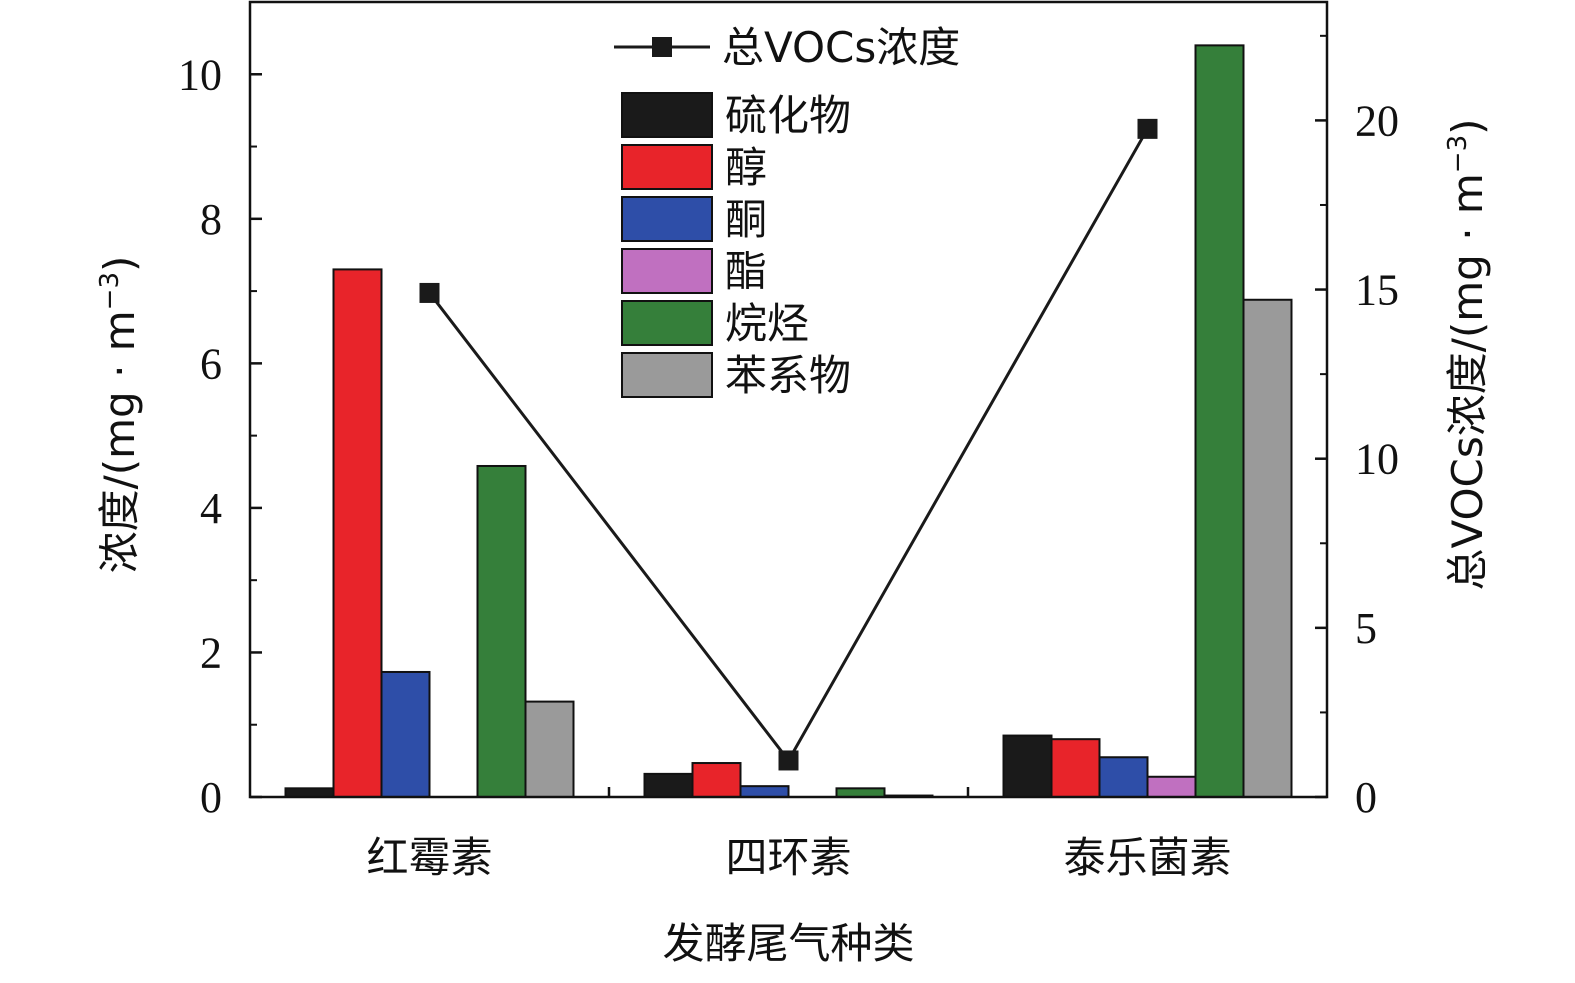 This screenshot has width=1575, height=983. Describe the element at coordinates (211, 797) in the screenshot. I see `y-tick-label: 0` at that location.